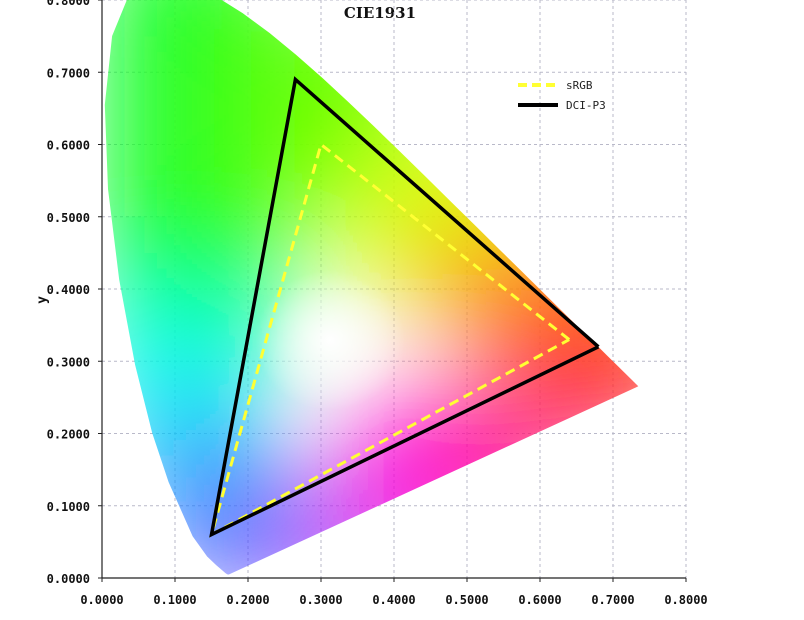 Image resolution: width=804 pixels, height=620 pixels. I want to click on x-tick-label: 0.5000, so click(466, 600).